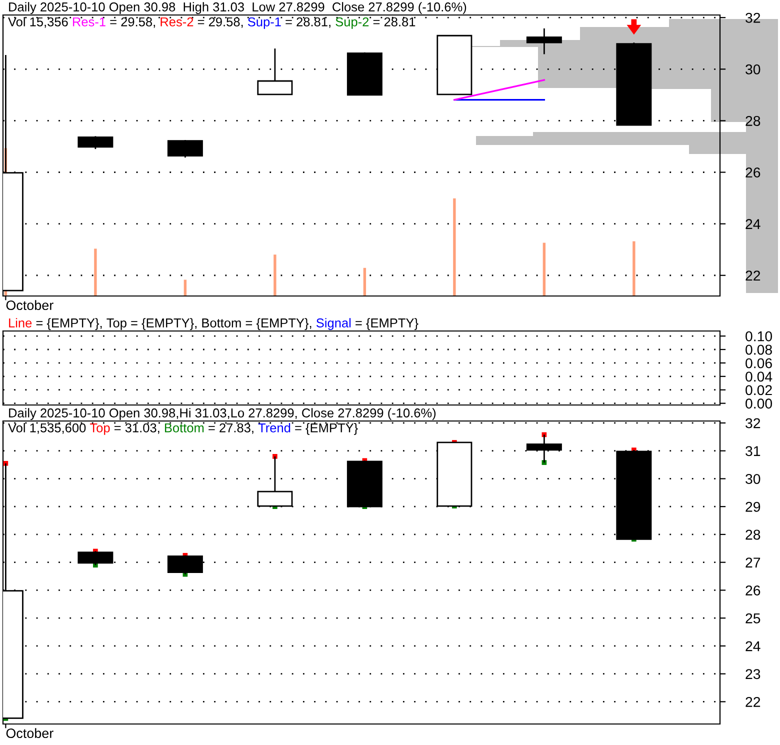  What do you see at coordinates (116, 324) in the screenshot?
I see `legend-label: Top` at bounding box center [116, 324].